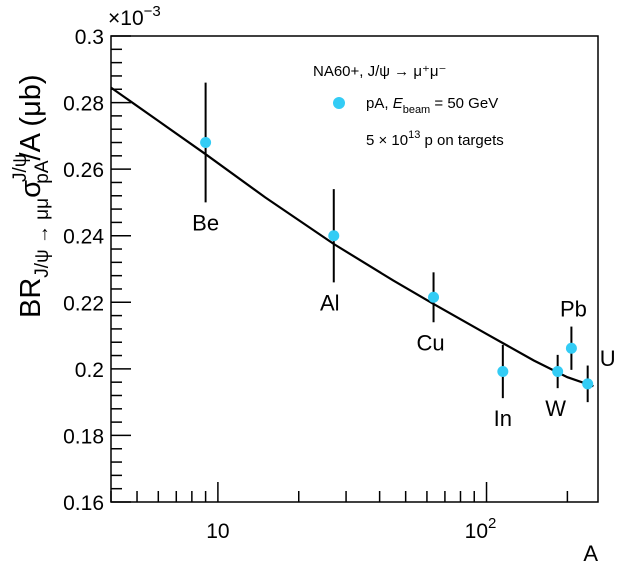  I want to click on y-tick-label: 0.26, so click(83, 170).